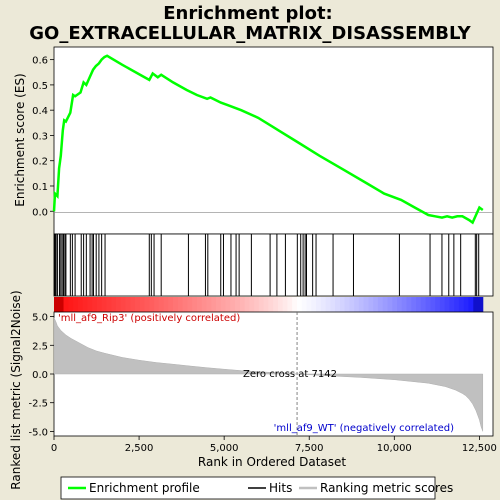 This screenshot has width=500, height=500. Describe the element at coordinates (309, 448) in the screenshot. I see `x-tick-label: 7,500` at that location.